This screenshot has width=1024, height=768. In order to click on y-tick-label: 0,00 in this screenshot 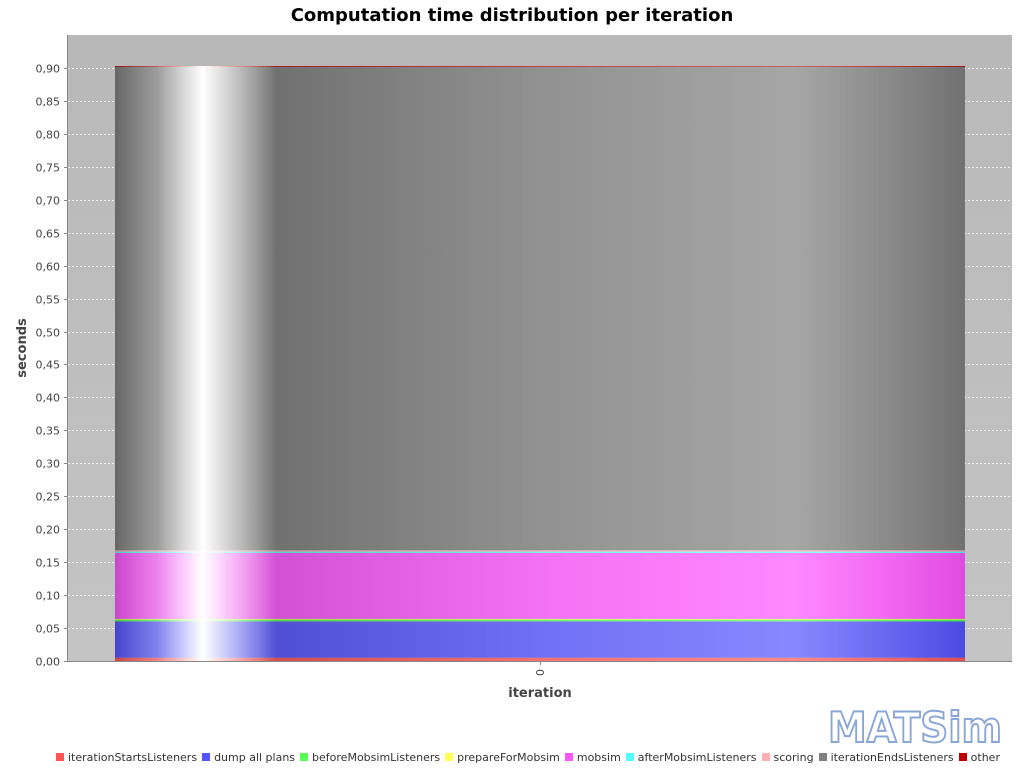, I will do `click(48, 662)`.